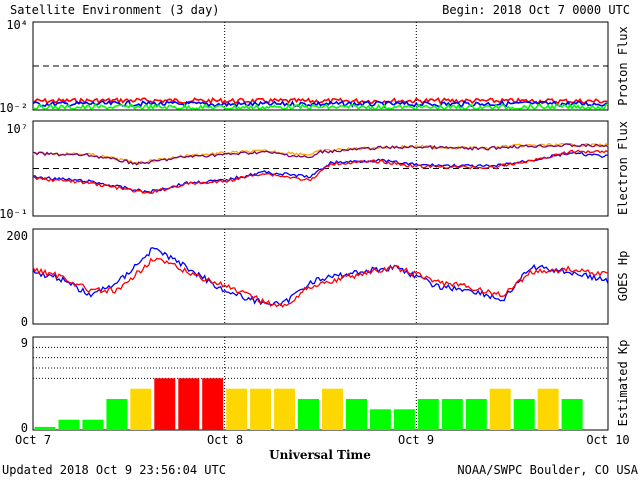 The height and width of the screenshot is (480, 640). Describe the element at coordinates (547, 470) in the screenshot. I see `source-credit: NOAA/SWPC Boulder, CO USA` at that location.